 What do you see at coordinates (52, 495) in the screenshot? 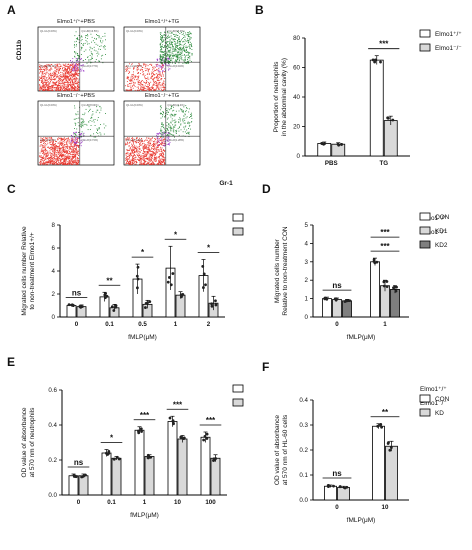
I see `y-tick-label: 0.0` at bounding box center [52, 495].